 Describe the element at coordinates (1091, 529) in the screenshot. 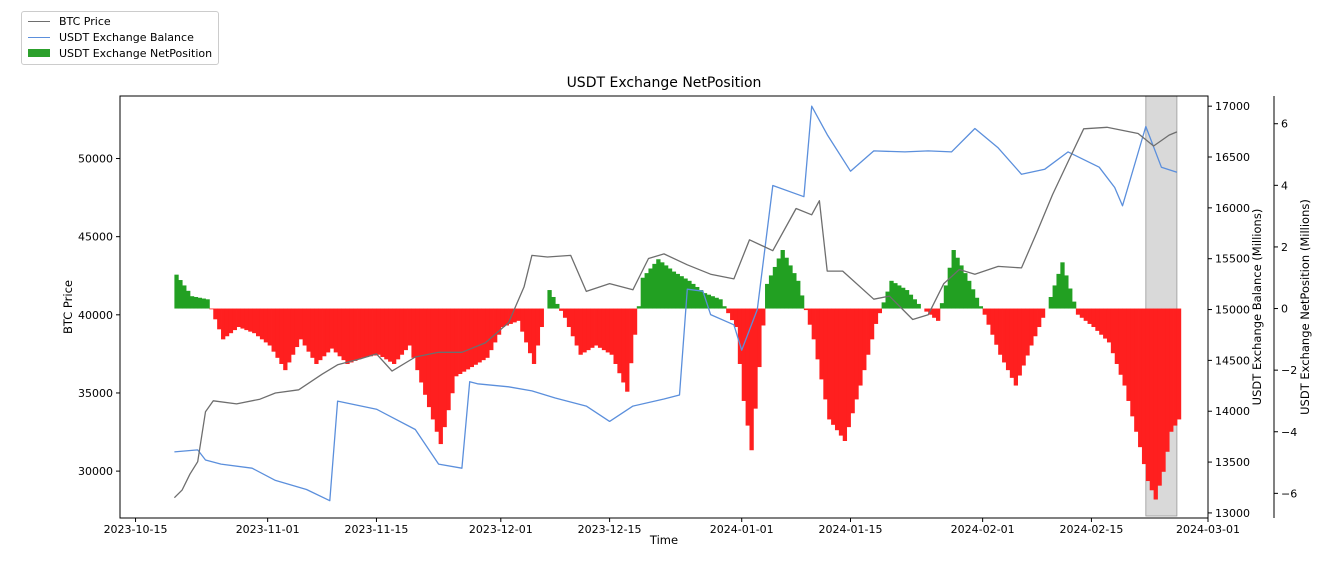

I see `x-tick-label: 2024-02-15` at that location.